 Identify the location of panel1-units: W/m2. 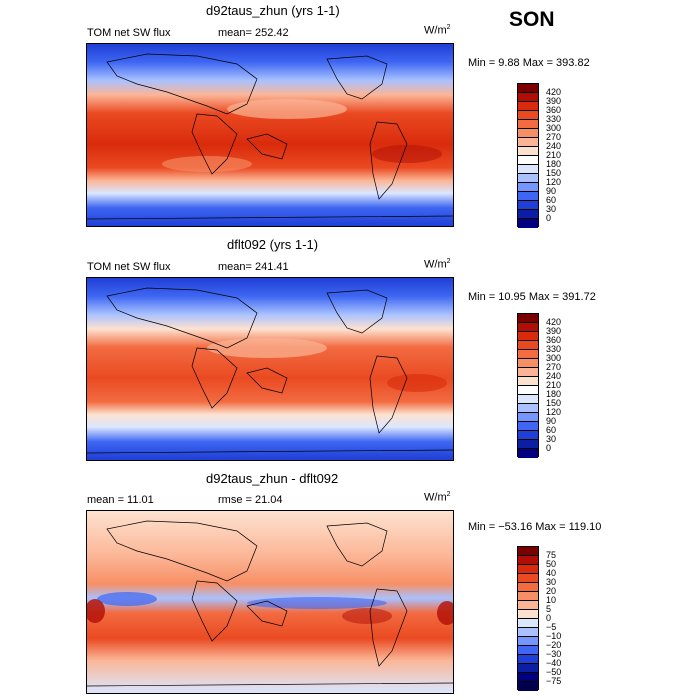
(437, 30).